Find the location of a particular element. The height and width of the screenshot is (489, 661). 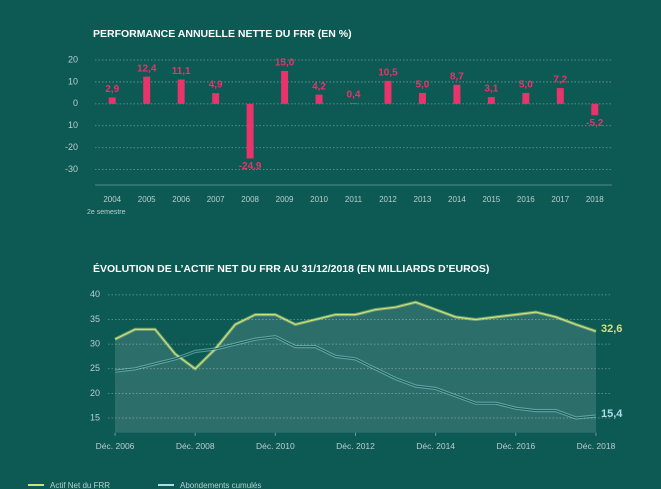

legend-label: Actif Net du FRR is located at coordinates (80, 485).